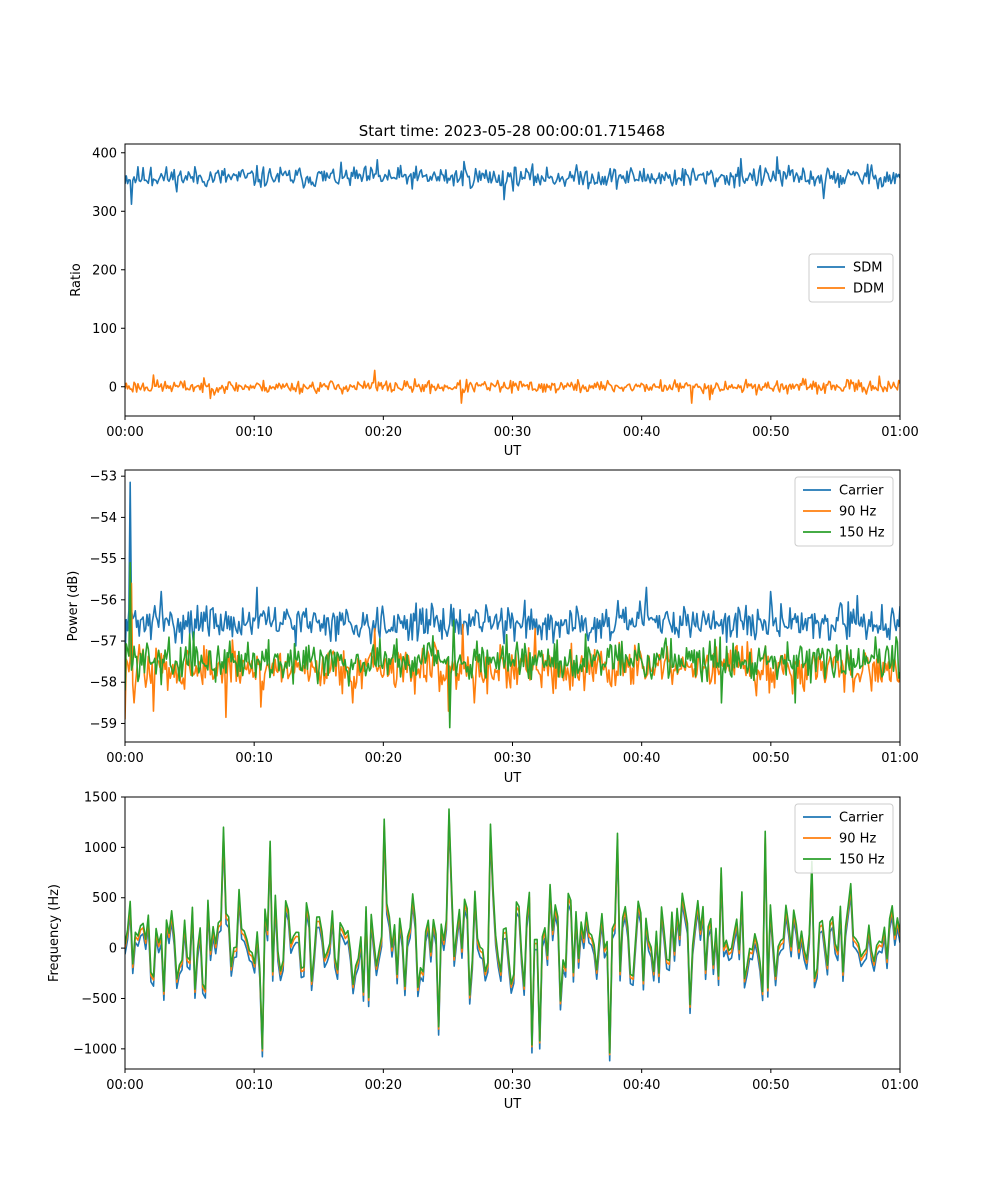 Image resolution: width=1000 pixels, height=1200 pixels. Describe the element at coordinates (99, 999) in the screenshot. I see `y-tick-label: −500` at that location.